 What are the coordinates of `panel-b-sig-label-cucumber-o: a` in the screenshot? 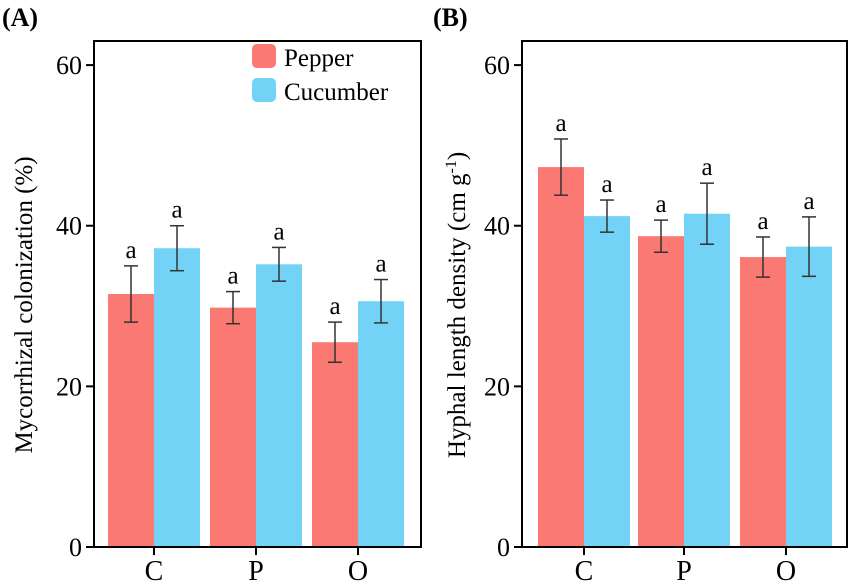 It's located at (808, 201).